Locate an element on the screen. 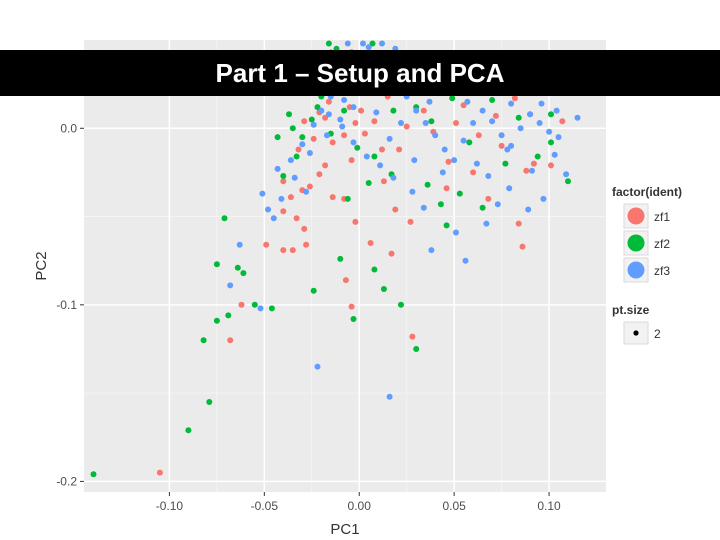  slide-title-banner: Part 1 – Setup and PCA is located at coordinates (360, 73).